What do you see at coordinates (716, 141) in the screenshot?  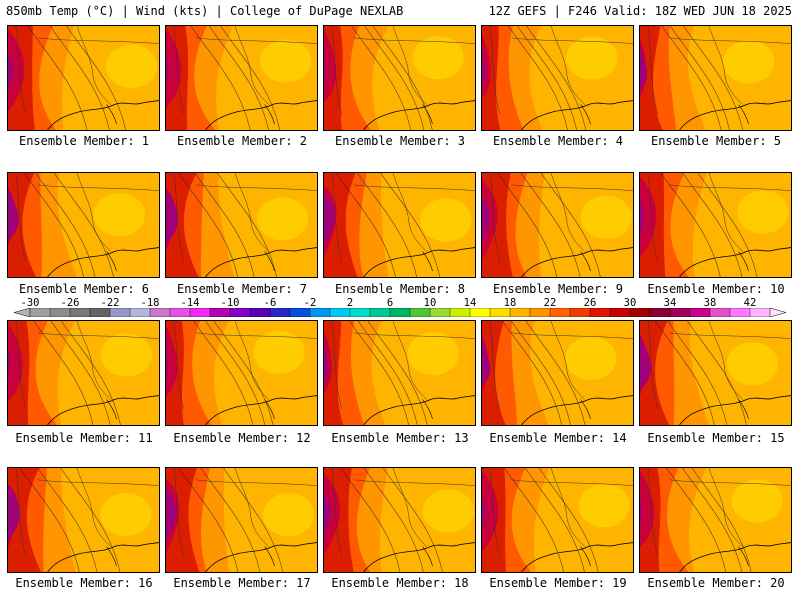 I see `ensemble-member-caption: Ensemble Member: 5` at bounding box center [716, 141].